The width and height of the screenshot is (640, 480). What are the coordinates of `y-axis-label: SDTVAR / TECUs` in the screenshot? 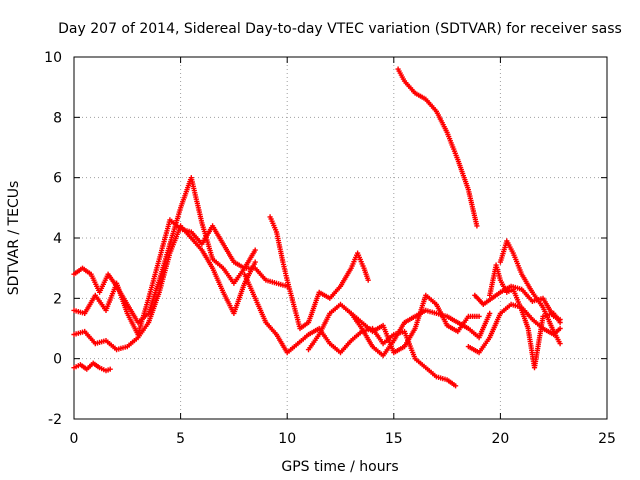 It's located at (14, 238).